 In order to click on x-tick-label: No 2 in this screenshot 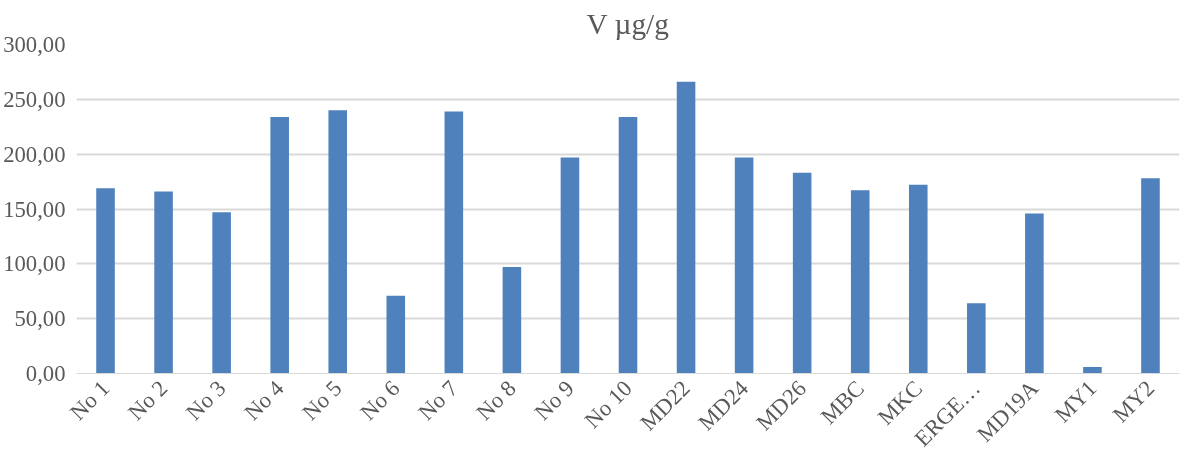, I will do `click(148, 400)`.